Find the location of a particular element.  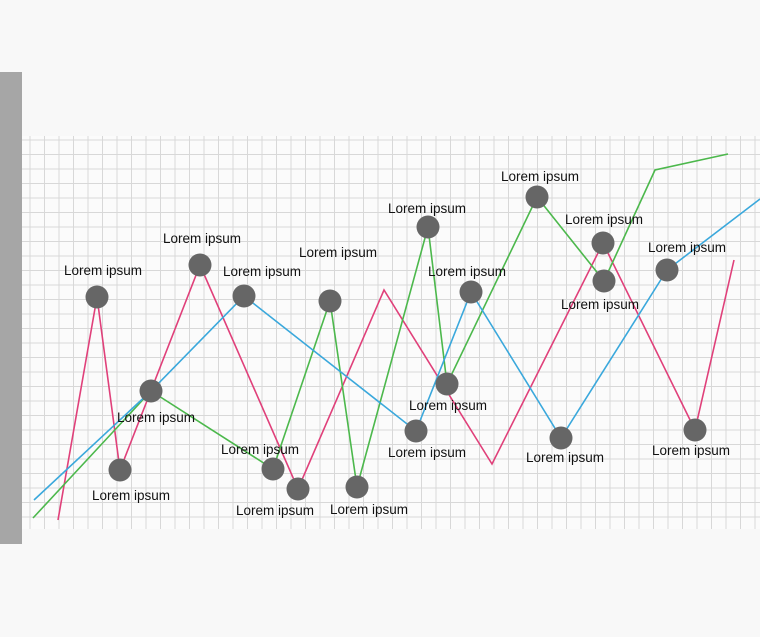

left-side-bar is located at coordinates (11, 308).